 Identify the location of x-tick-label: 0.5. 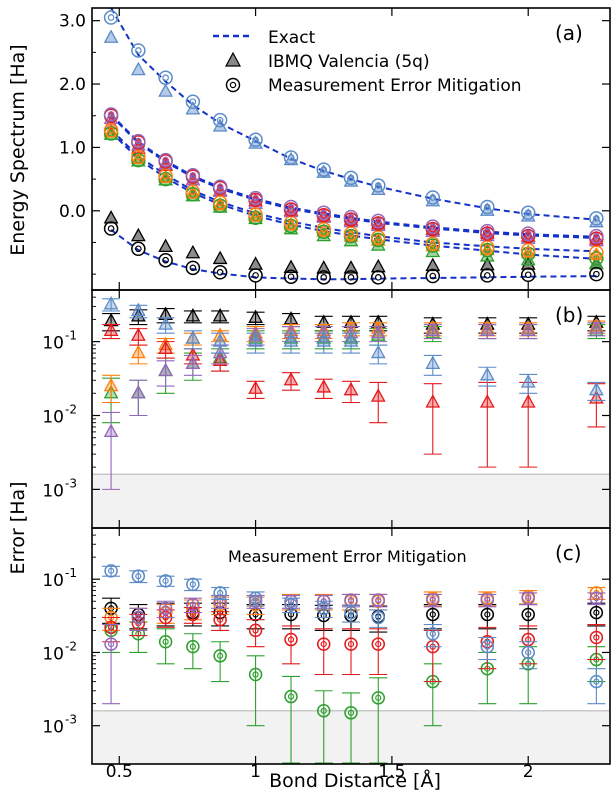
(119, 772).